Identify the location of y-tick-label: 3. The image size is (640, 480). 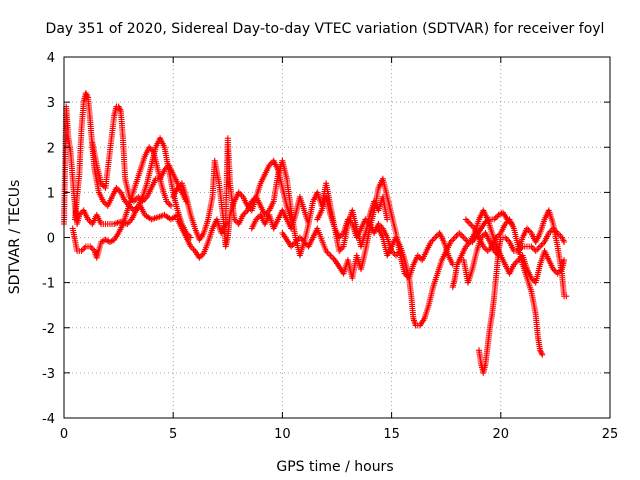
(51, 103).